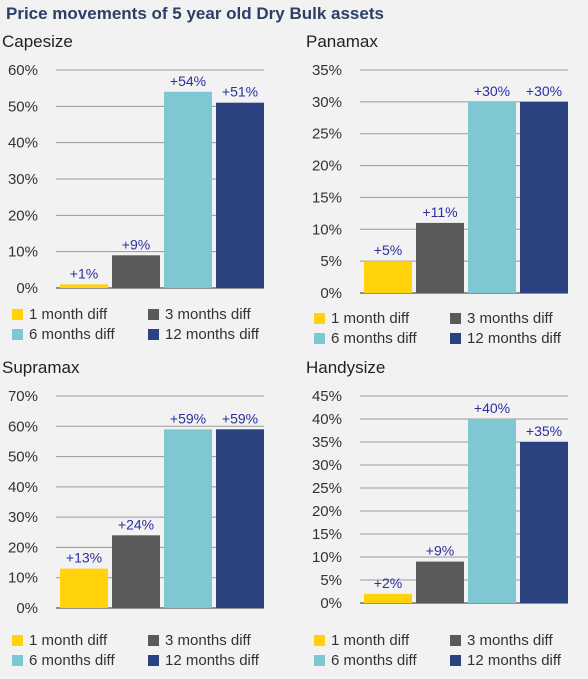  I want to click on data-label: +51%, so click(240, 92).